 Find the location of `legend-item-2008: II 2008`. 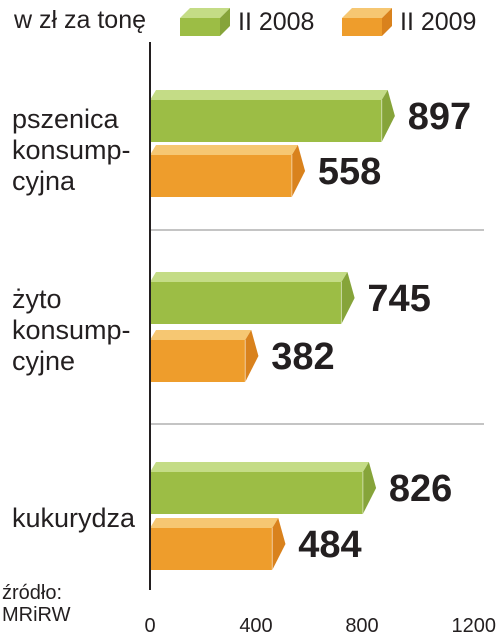

legend-item-2008: II 2008 is located at coordinates (247, 22).